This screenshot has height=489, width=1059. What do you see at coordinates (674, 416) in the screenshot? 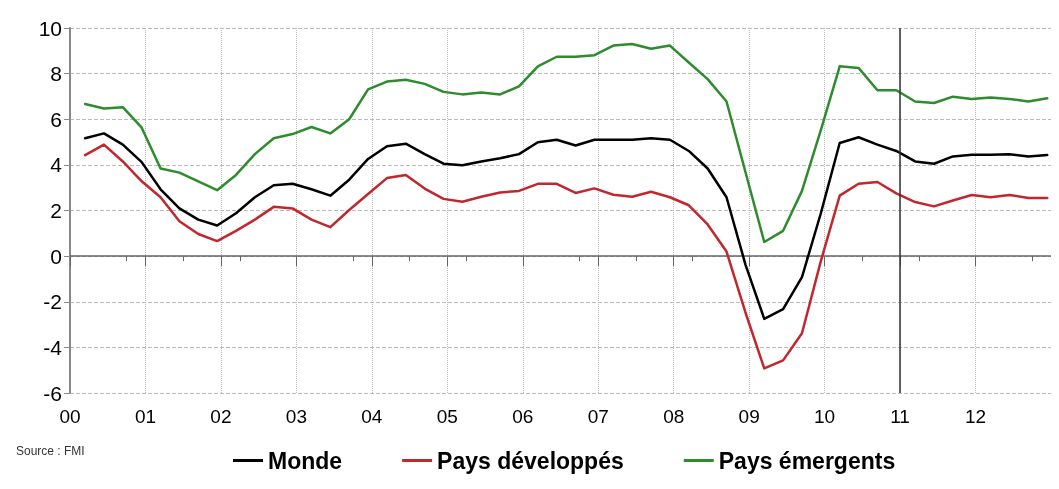
I see `x-tick-label: 08` at bounding box center [674, 416].